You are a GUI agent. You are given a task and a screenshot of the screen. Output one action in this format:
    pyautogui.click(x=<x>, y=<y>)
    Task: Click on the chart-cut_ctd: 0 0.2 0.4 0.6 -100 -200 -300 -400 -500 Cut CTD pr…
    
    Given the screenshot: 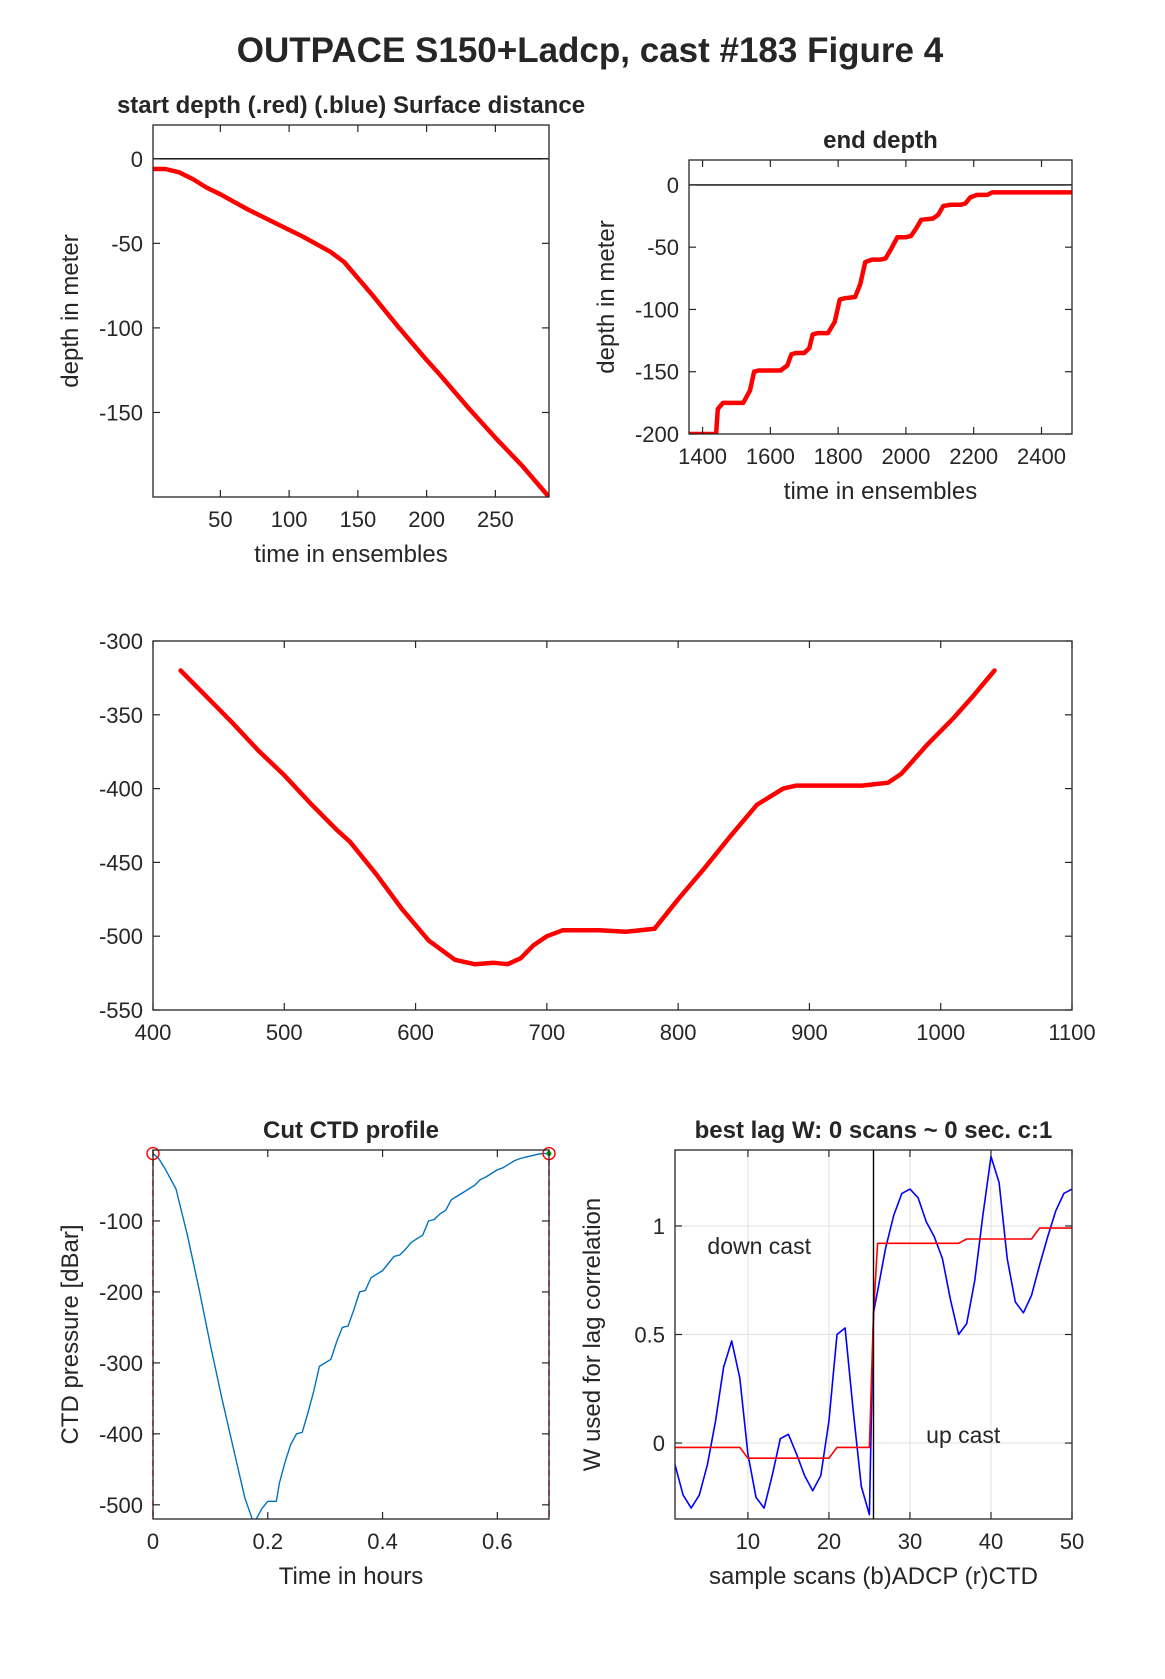 What is the action you would take?
    pyautogui.click(x=306, y=1353)
    